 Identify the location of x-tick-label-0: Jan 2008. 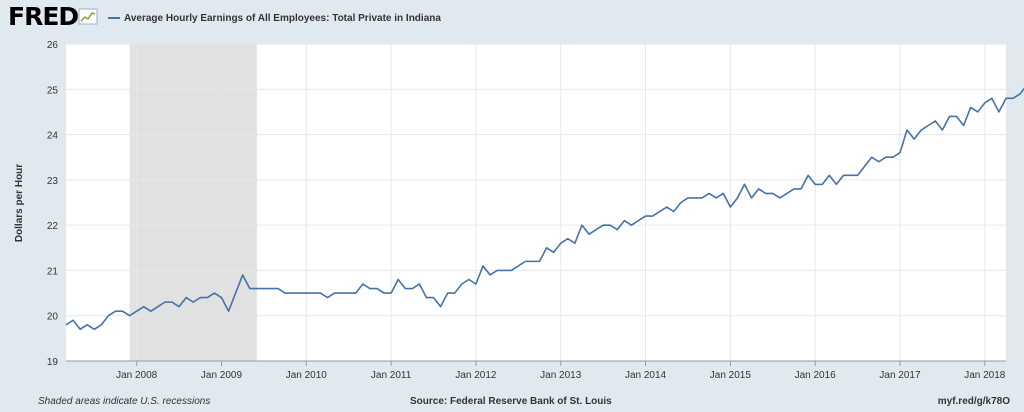
(137, 375).